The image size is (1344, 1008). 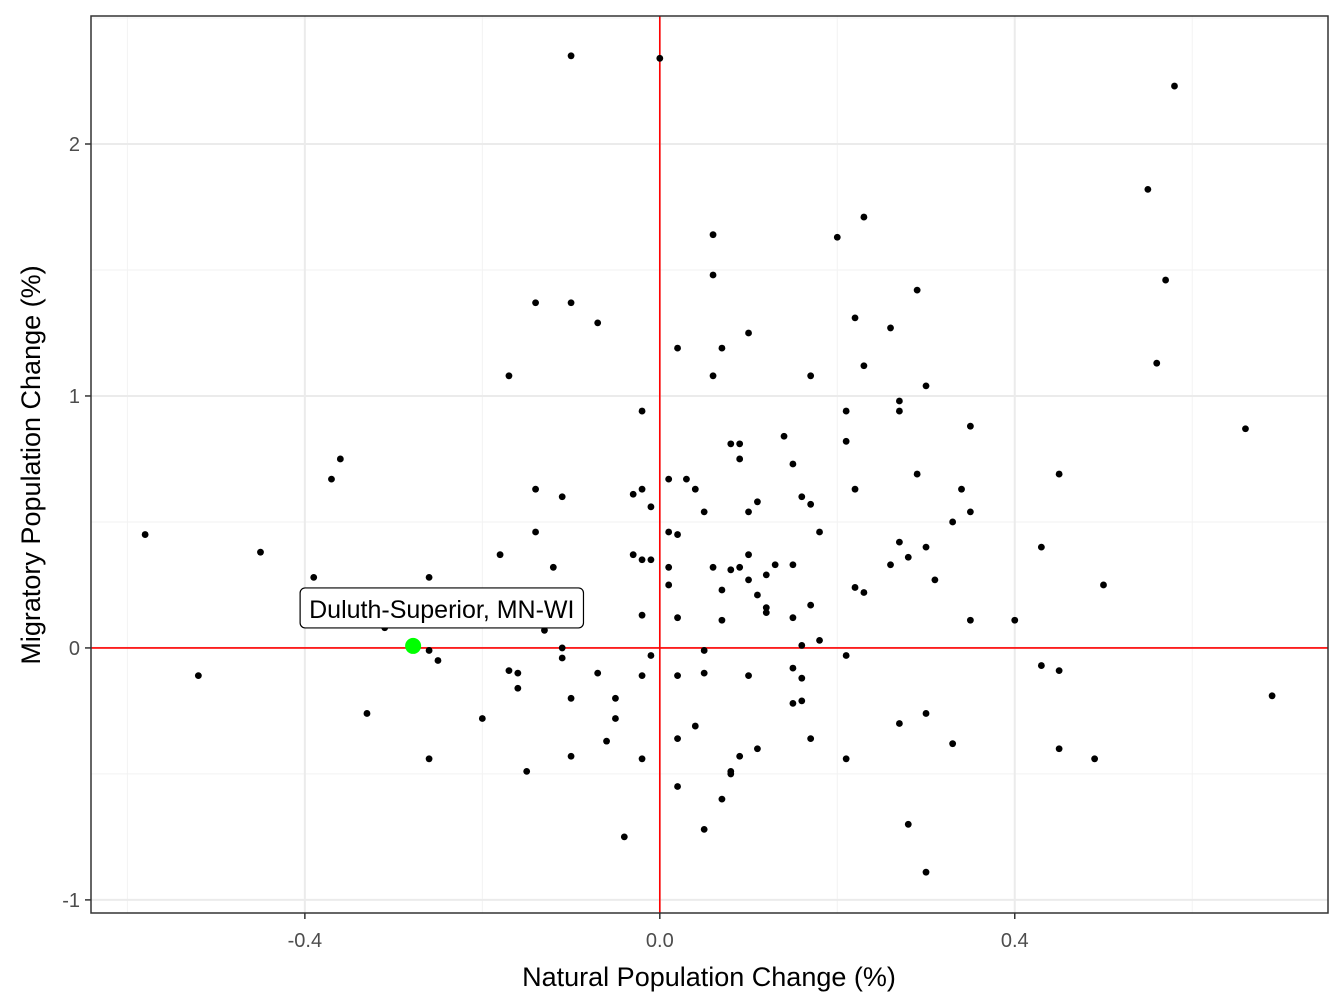 I want to click on y-tick-label: 0, so click(x=74, y=649).